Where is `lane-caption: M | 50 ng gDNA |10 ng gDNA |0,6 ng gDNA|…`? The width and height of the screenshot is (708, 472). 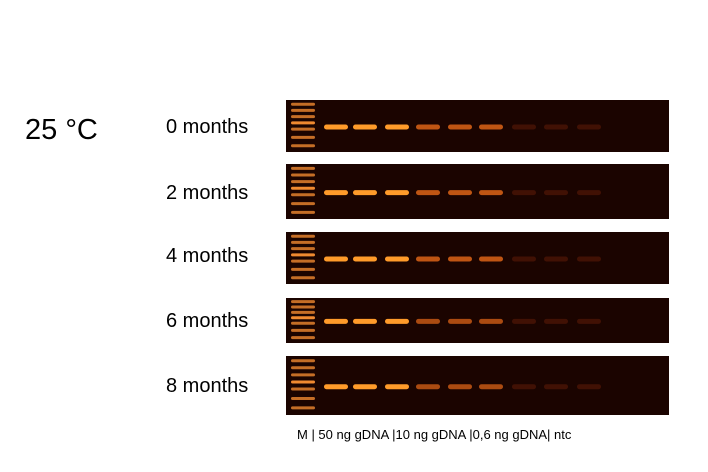
lane-caption: M | 50 ng gDNA |10 ng gDNA |0,6 ng gDNA|… is located at coordinates (434, 434).